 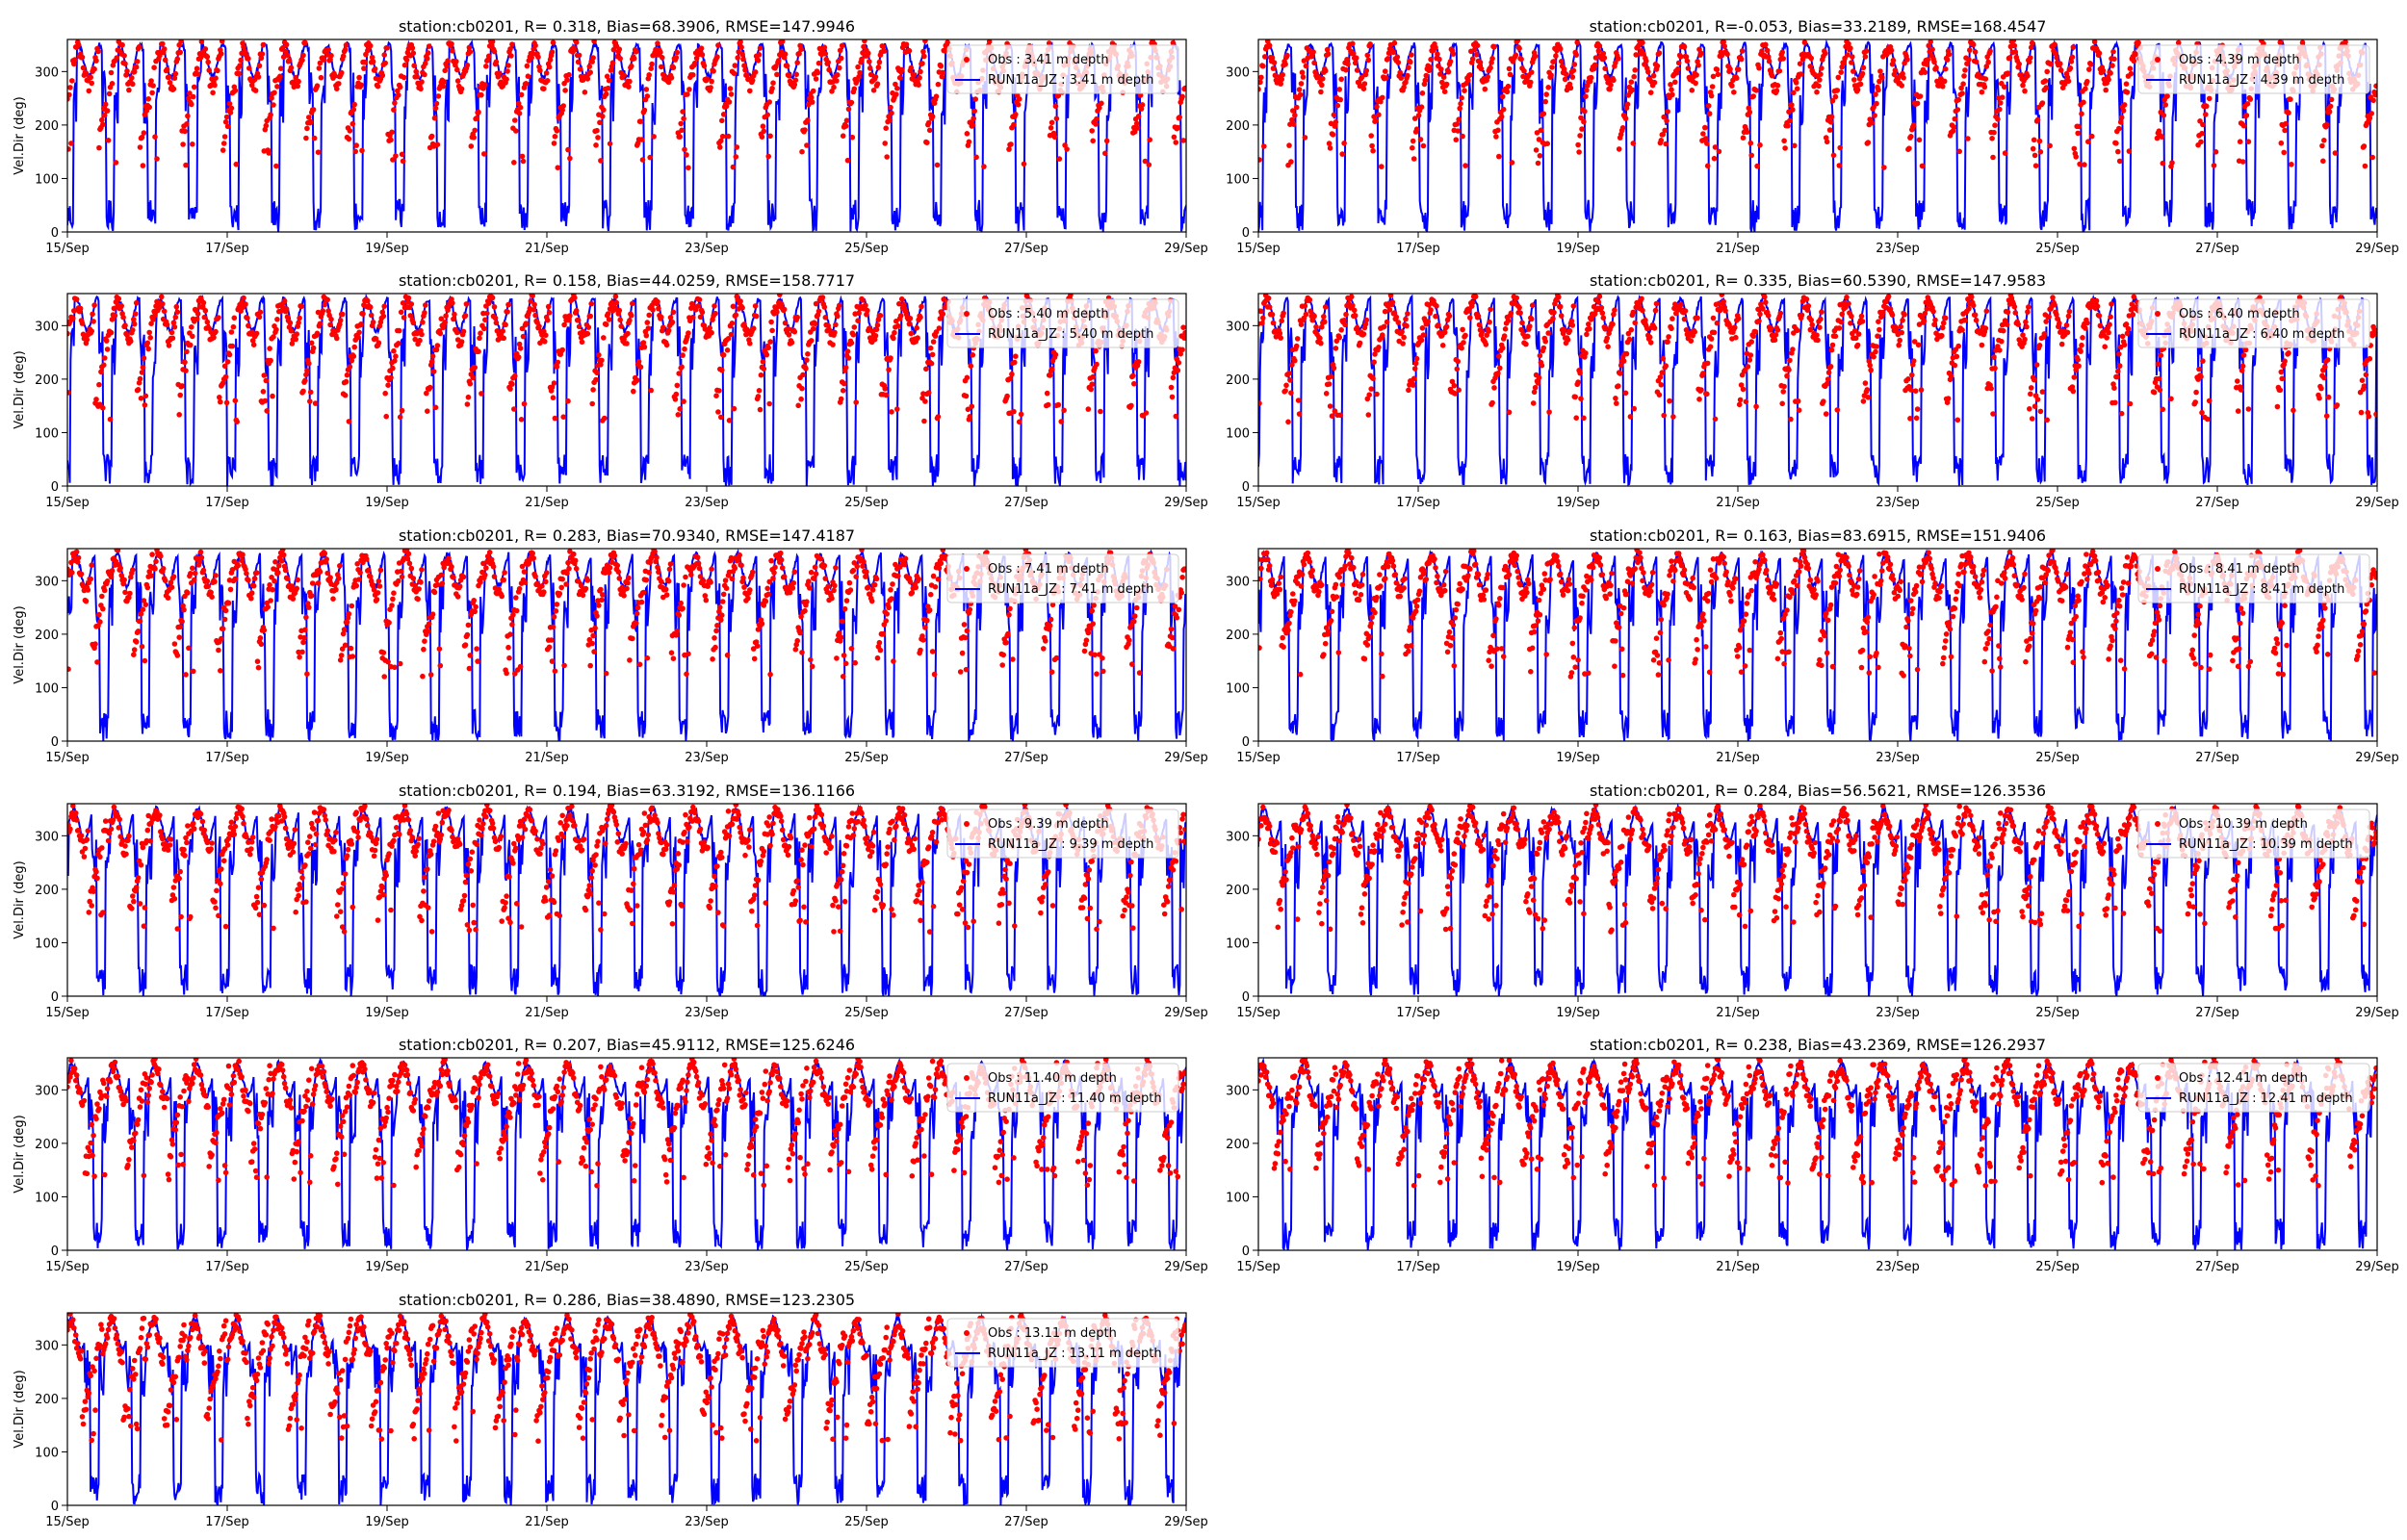 I want to click on x-tick-label: 19/Sep, so click(x=1577, y=249).